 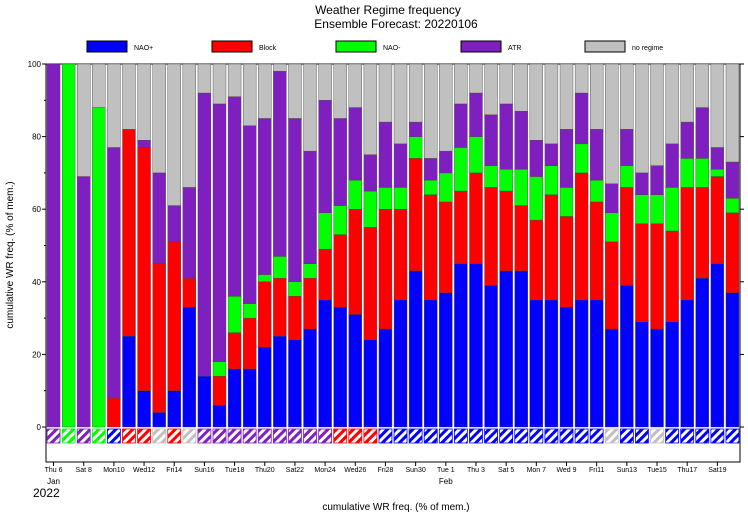 What do you see at coordinates (514, 48) in the screenshot?
I see `legend-label-atr: ATR` at bounding box center [514, 48].